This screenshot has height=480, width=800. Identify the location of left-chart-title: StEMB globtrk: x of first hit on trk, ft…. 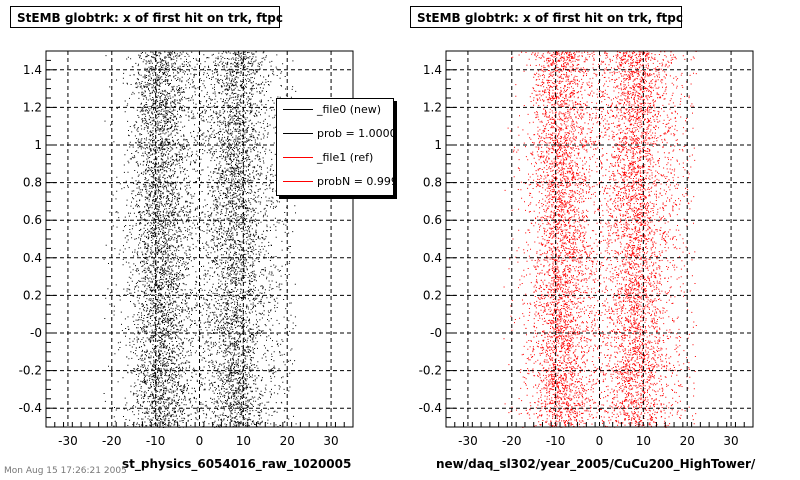
(146, 17).